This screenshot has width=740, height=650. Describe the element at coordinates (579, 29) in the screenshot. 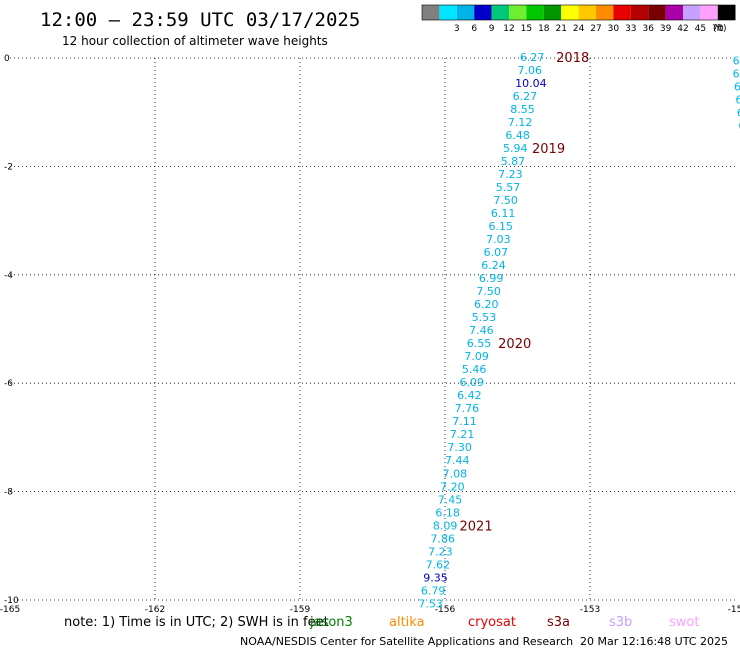

I see `legend-label: 24` at that location.